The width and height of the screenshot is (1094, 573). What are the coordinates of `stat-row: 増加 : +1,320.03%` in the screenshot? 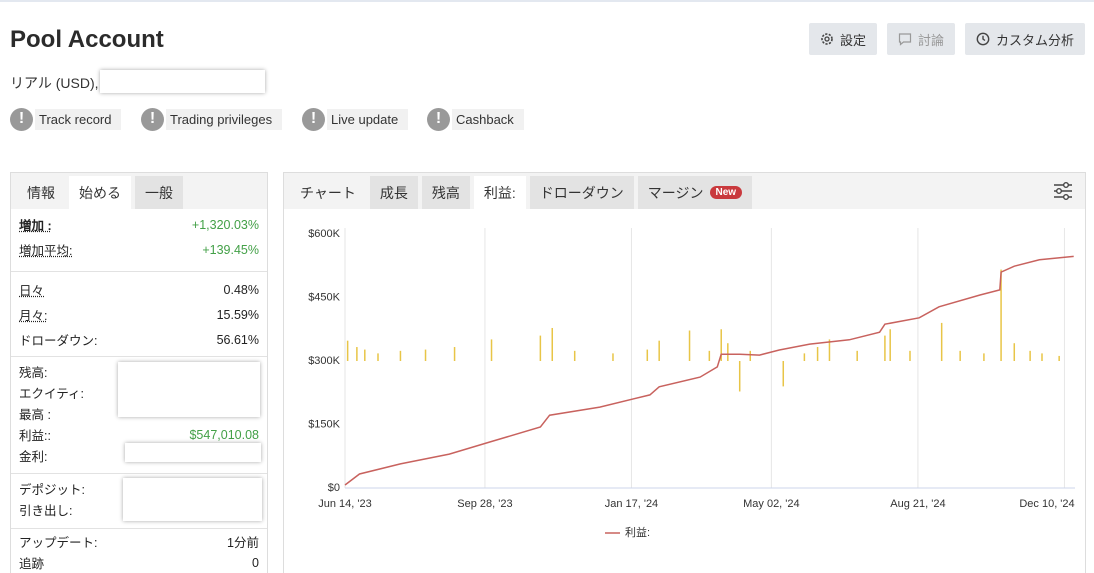 It's located at (139, 224).